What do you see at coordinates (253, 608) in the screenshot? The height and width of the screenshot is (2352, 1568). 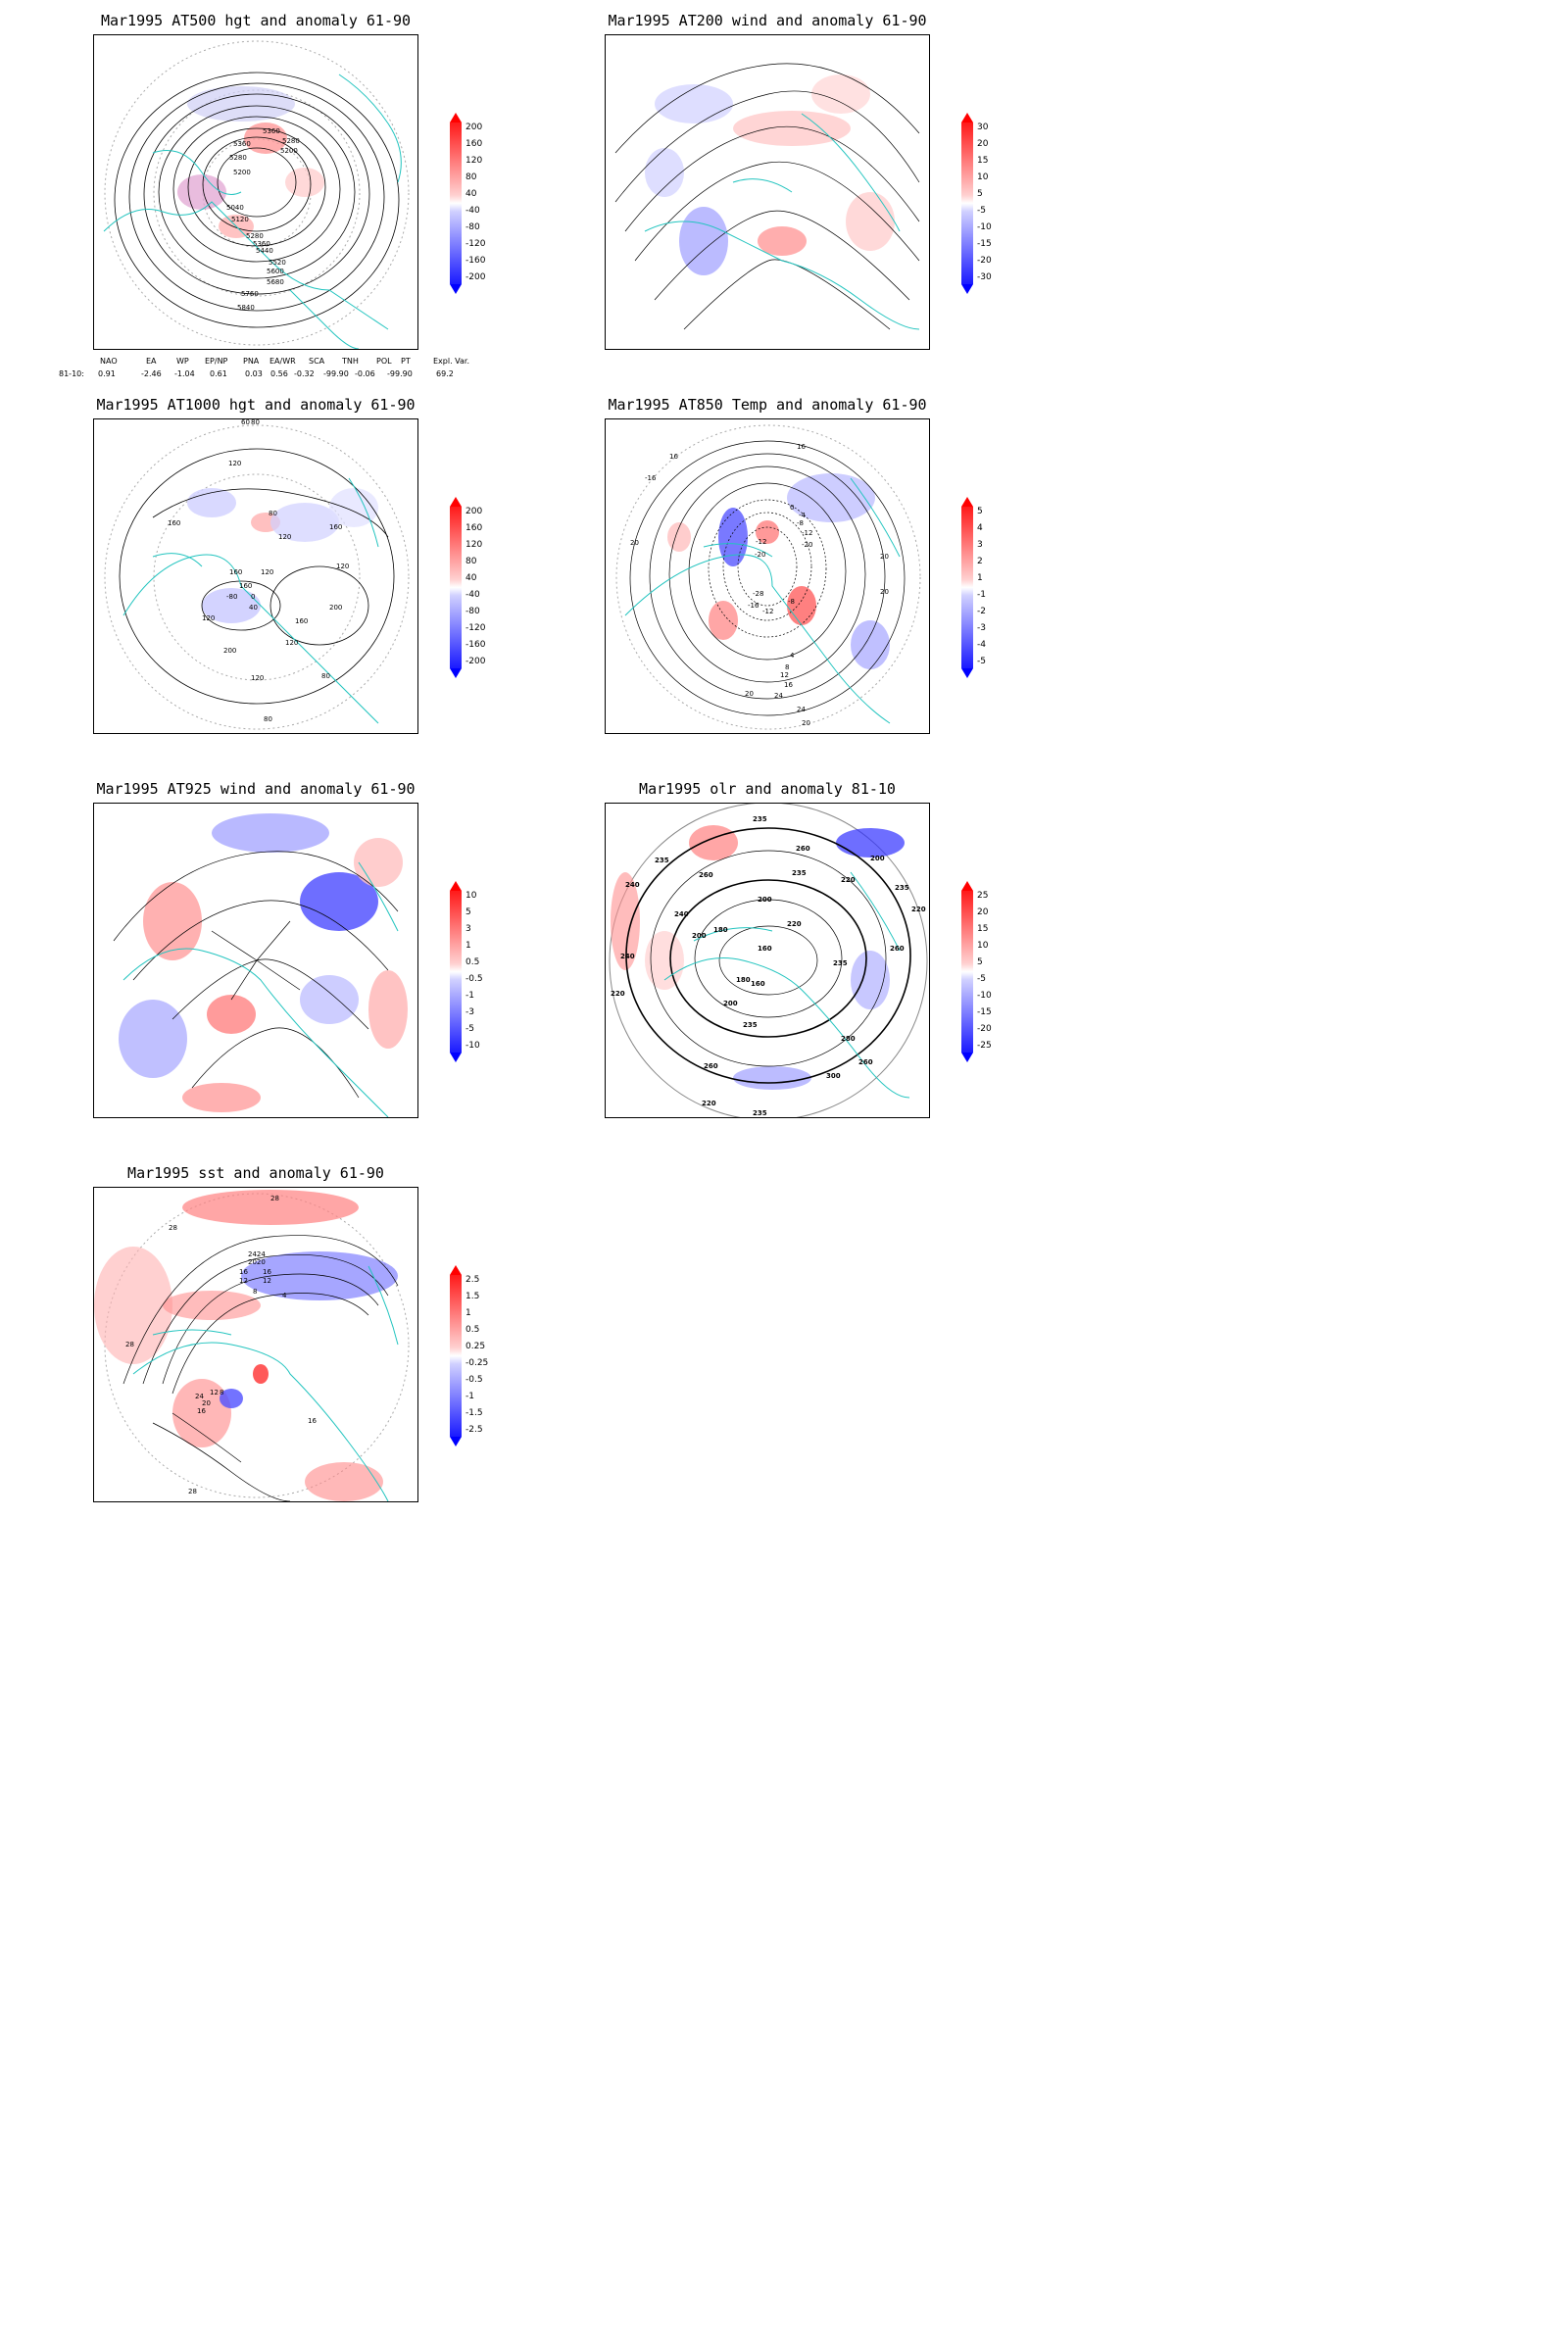 I see `contour-label: 40` at bounding box center [253, 608].